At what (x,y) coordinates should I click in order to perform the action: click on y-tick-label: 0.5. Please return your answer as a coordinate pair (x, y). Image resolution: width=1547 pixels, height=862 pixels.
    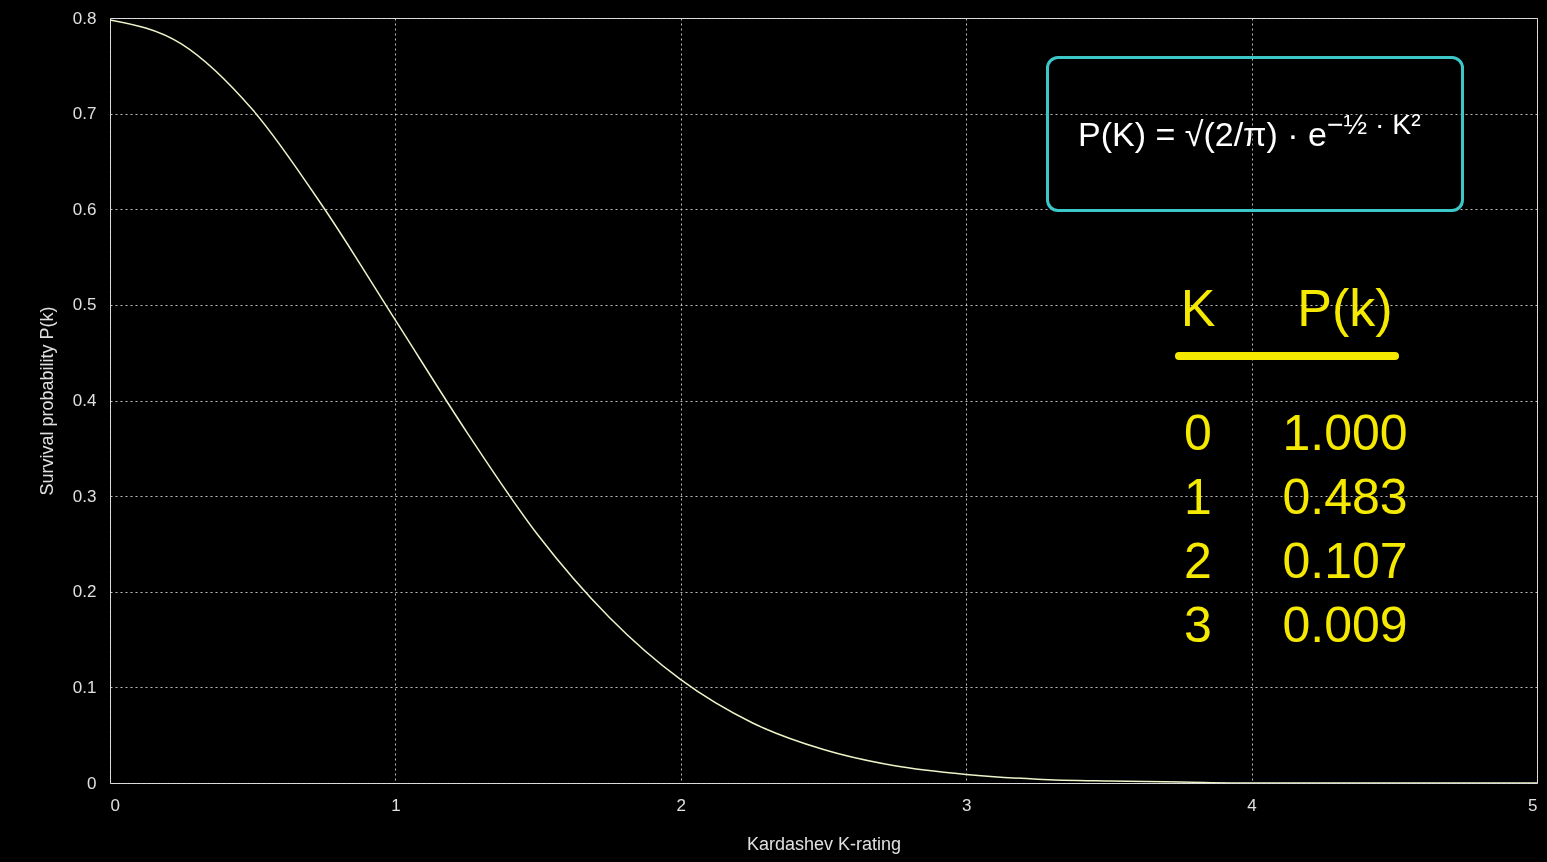
    Looking at the image, I should click on (84, 305).